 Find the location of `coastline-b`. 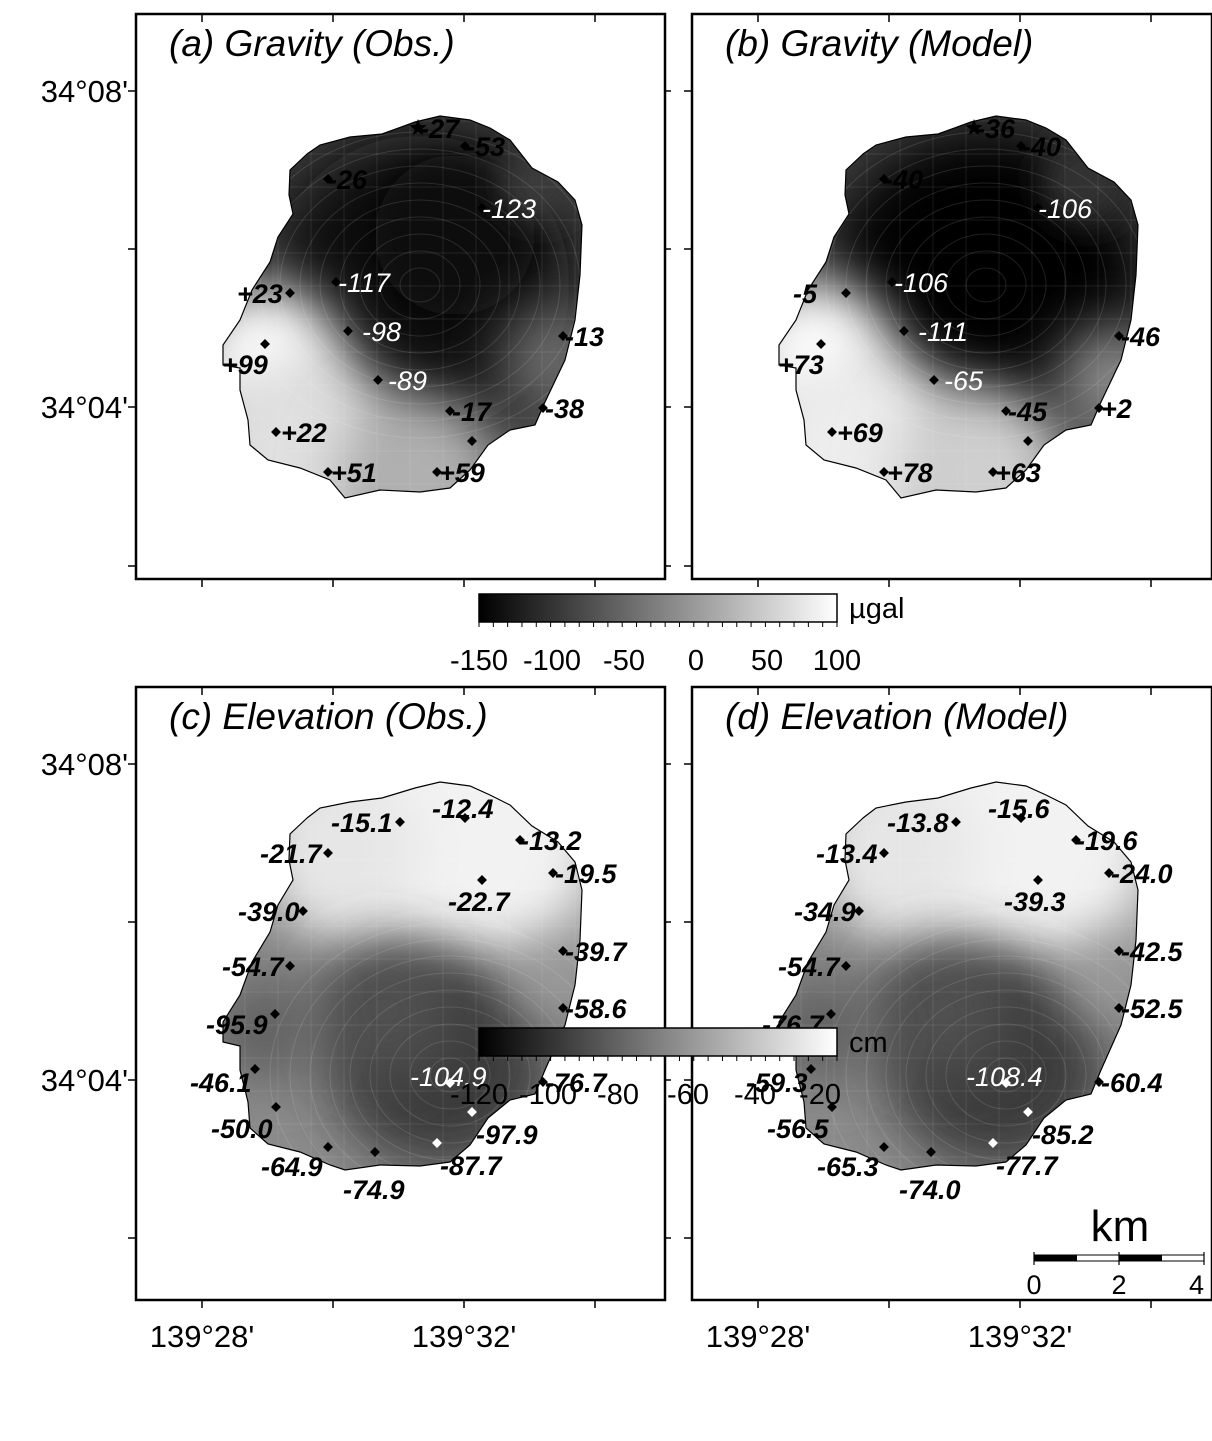

coastline-b is located at coordinates (958, 307).